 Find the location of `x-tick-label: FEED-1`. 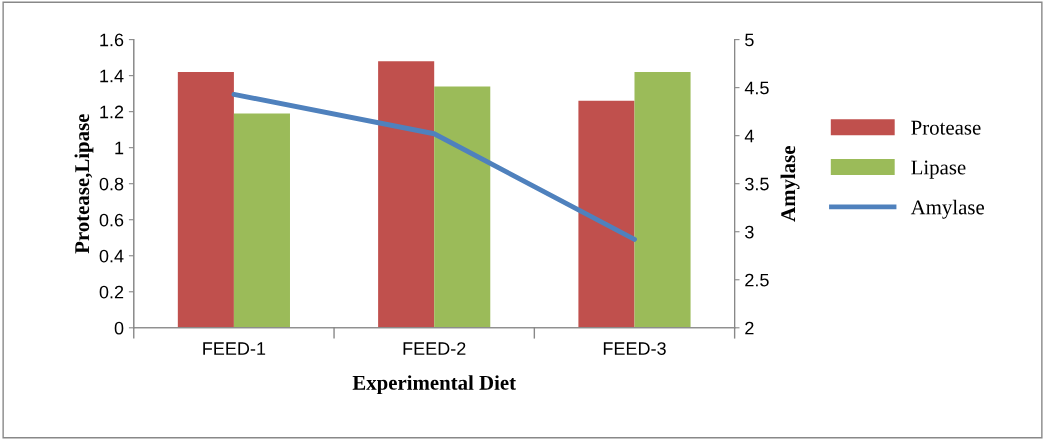

x-tick-label: FEED-1 is located at coordinates (234, 348).